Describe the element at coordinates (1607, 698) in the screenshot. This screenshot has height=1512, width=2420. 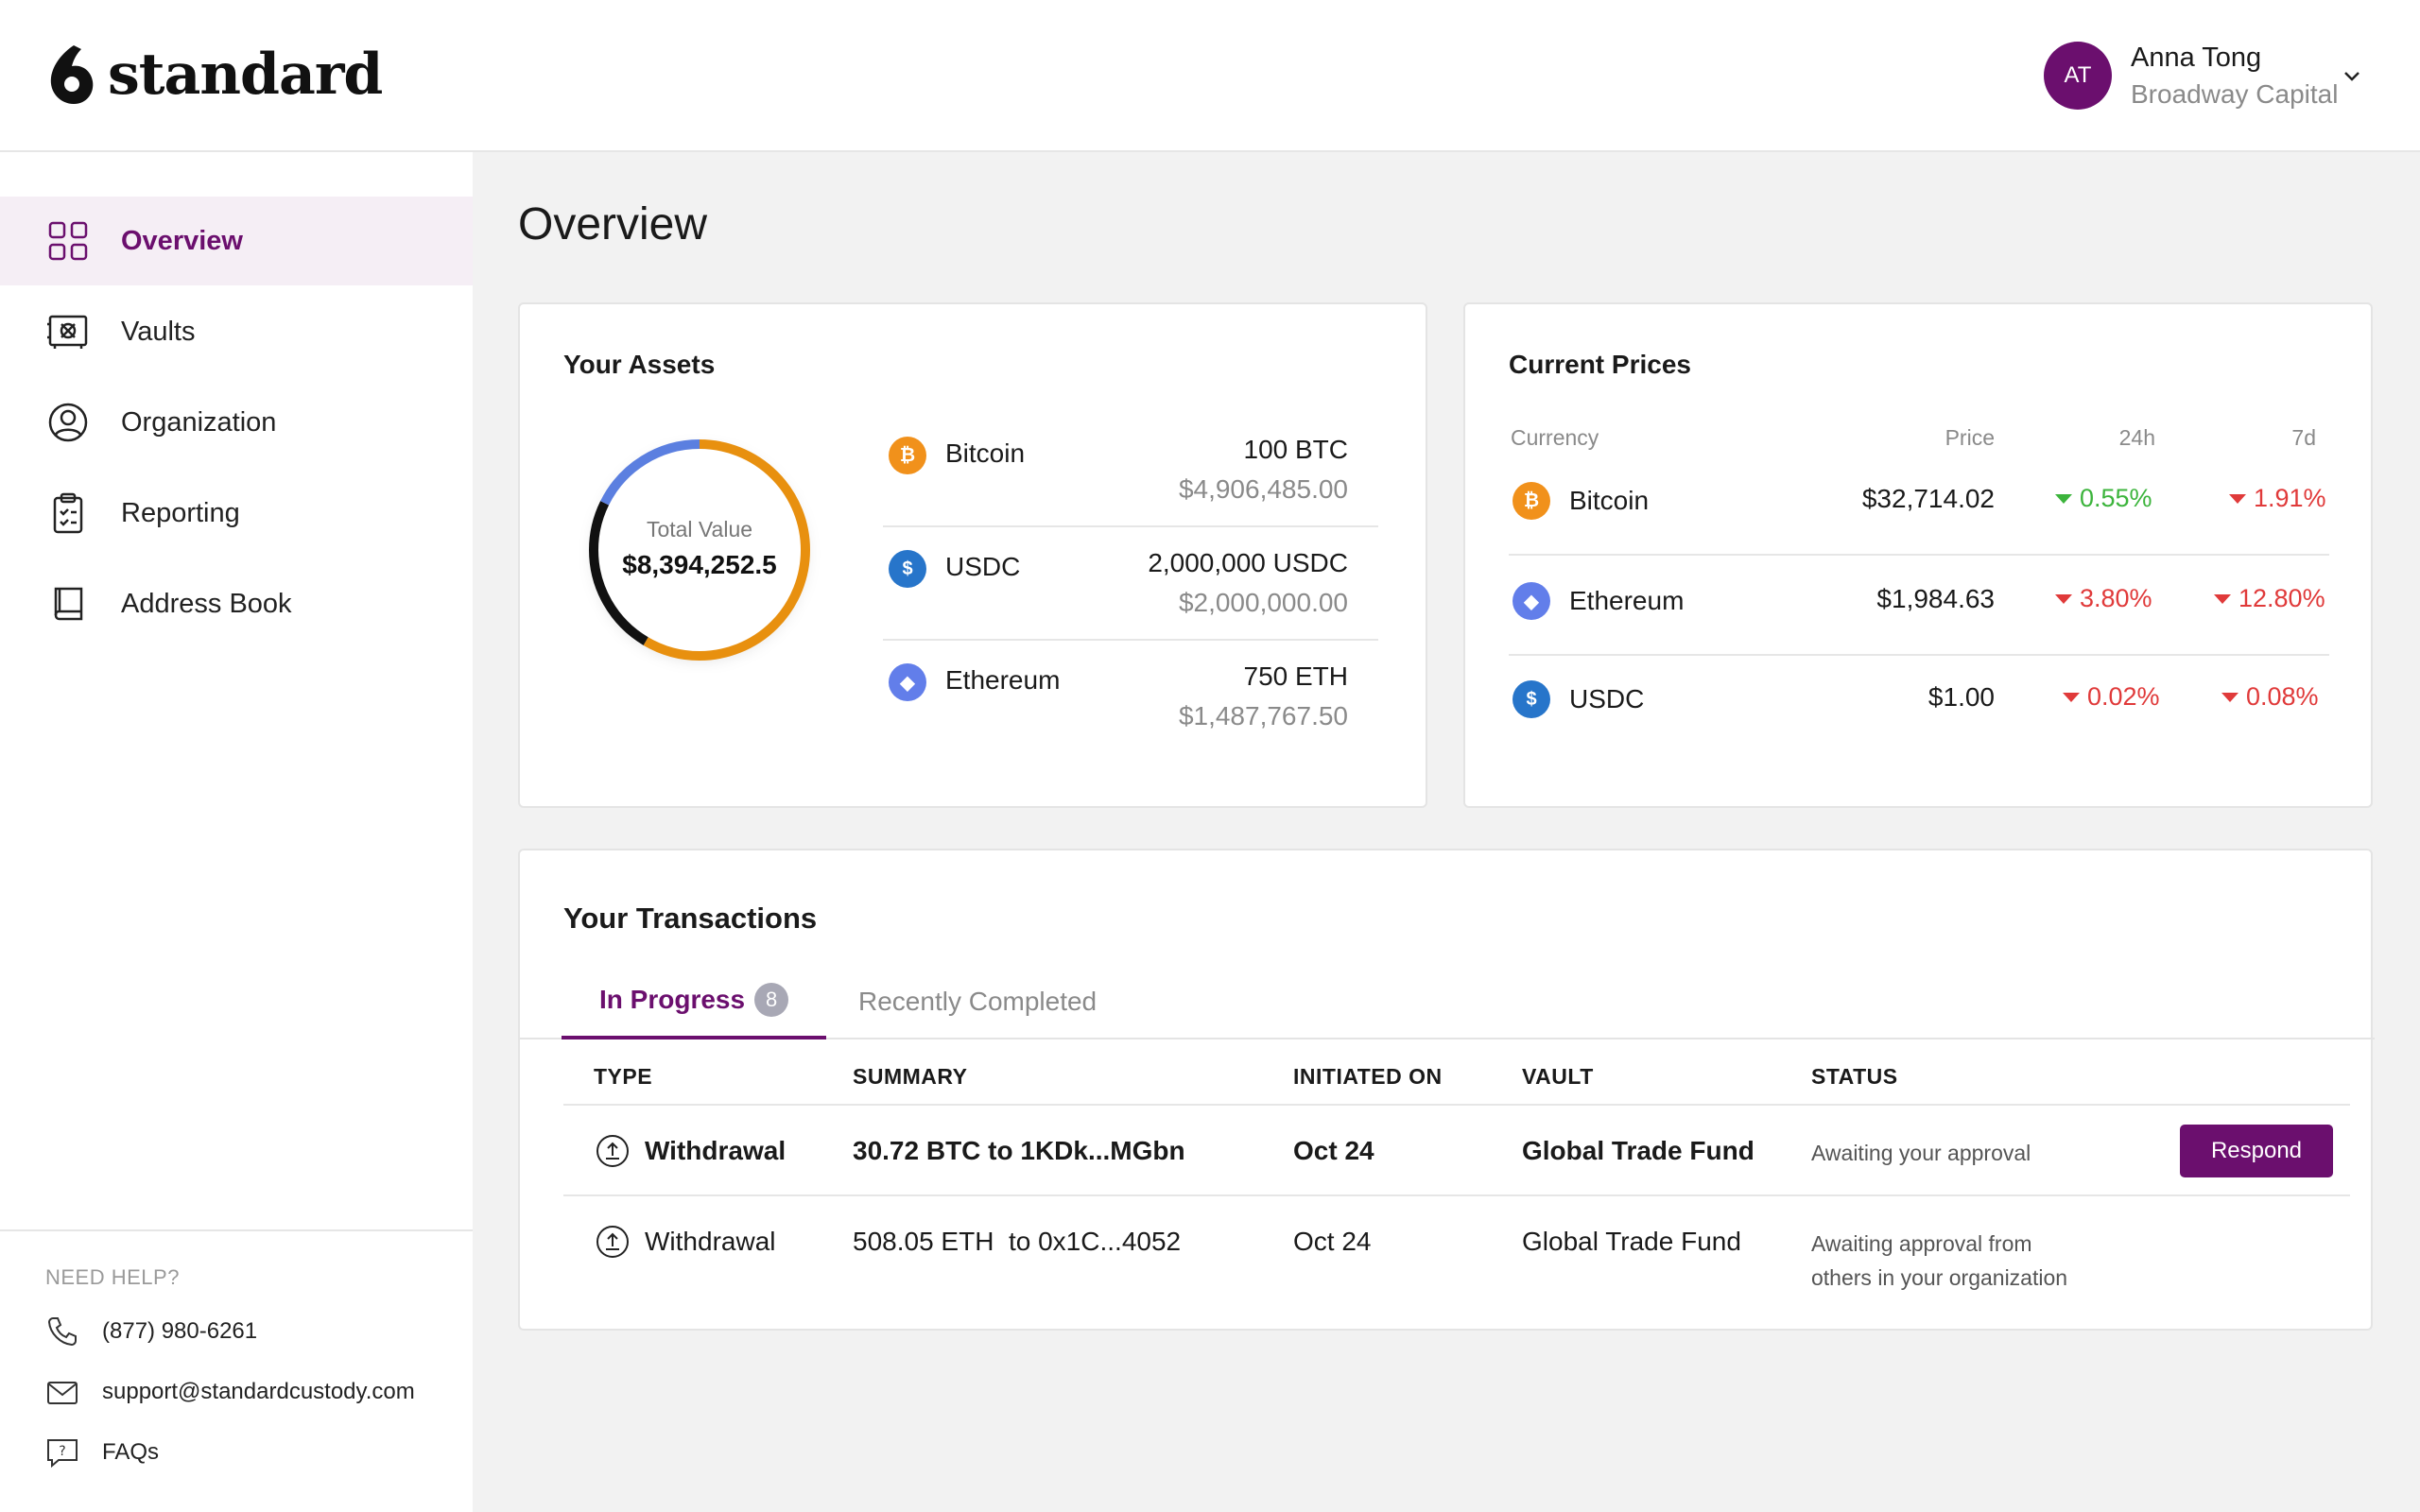
I see `price-currency: USDC` at that location.